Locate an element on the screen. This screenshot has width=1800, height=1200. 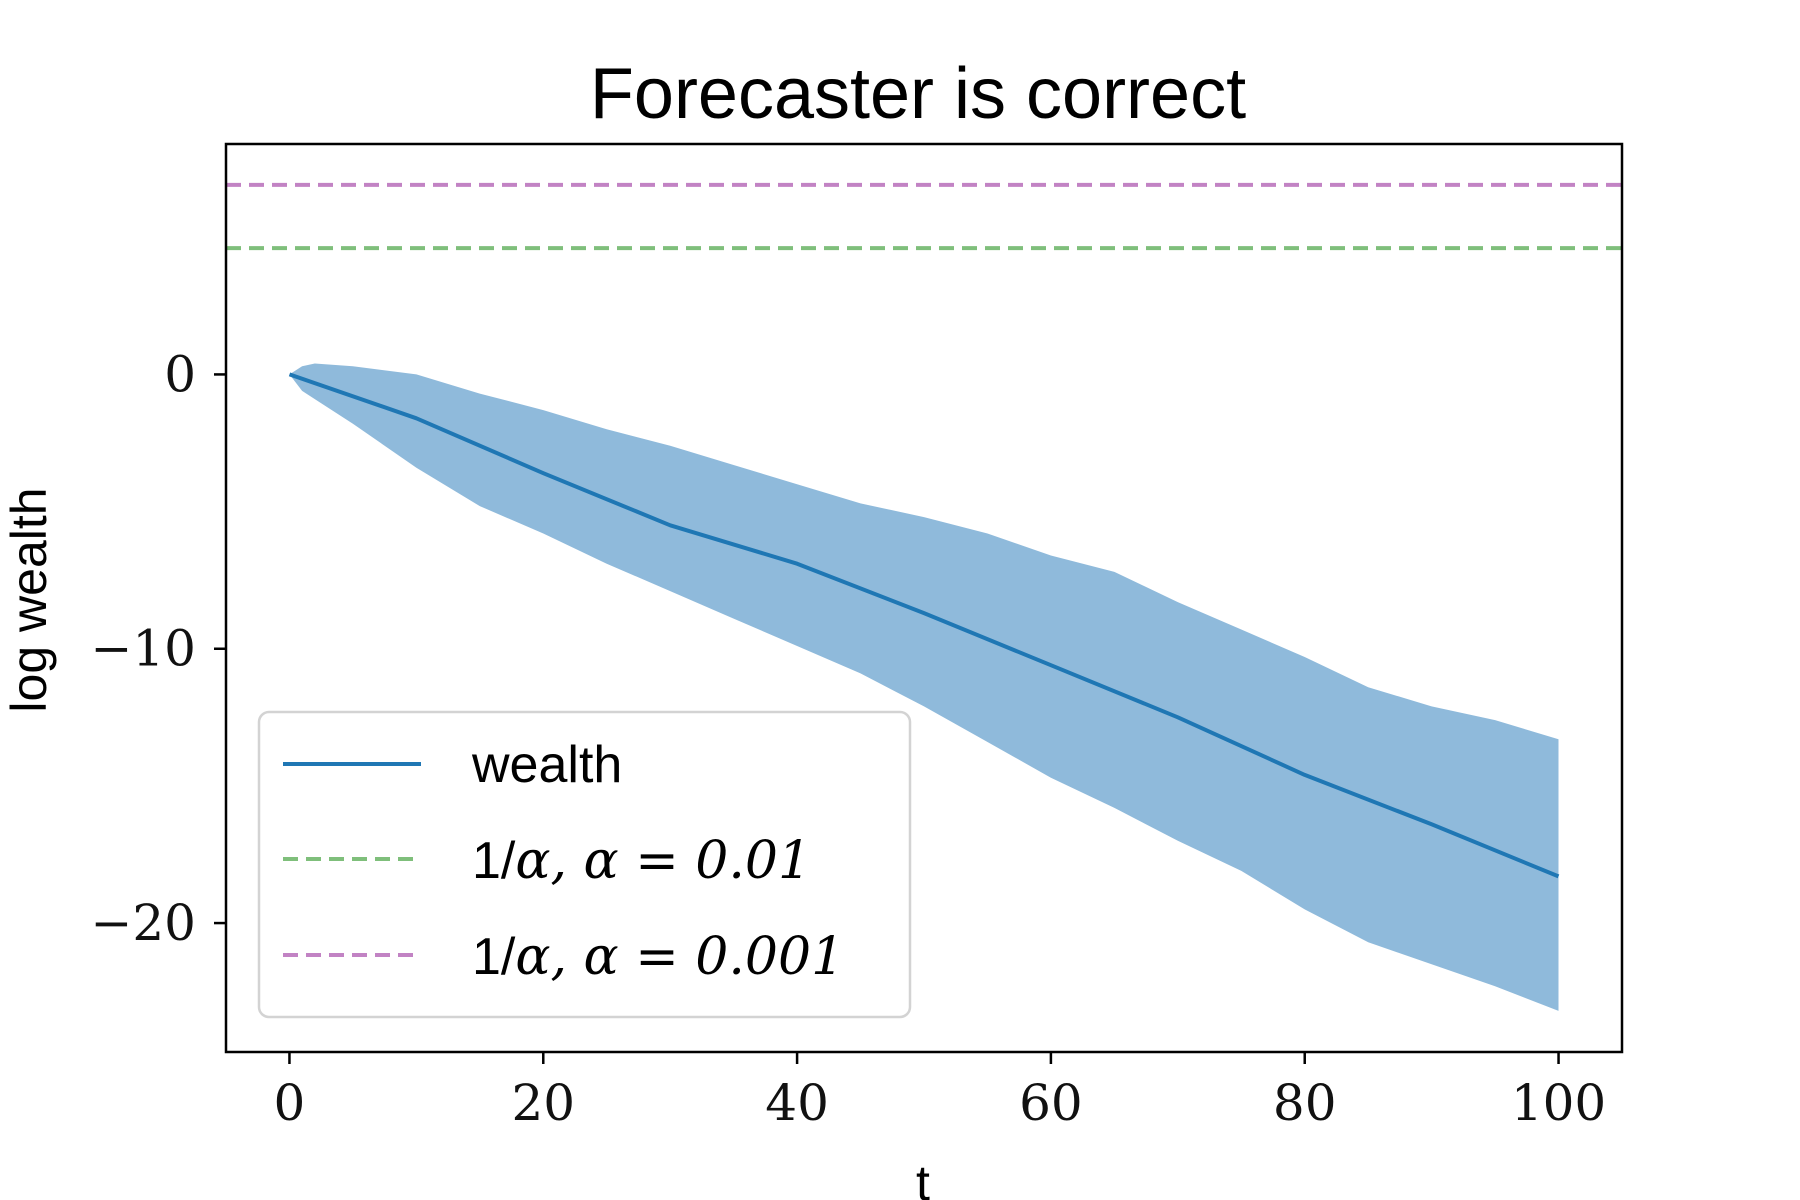
legend-label-alpha-0001-prefix: 1/ is located at coordinates (494, 957).